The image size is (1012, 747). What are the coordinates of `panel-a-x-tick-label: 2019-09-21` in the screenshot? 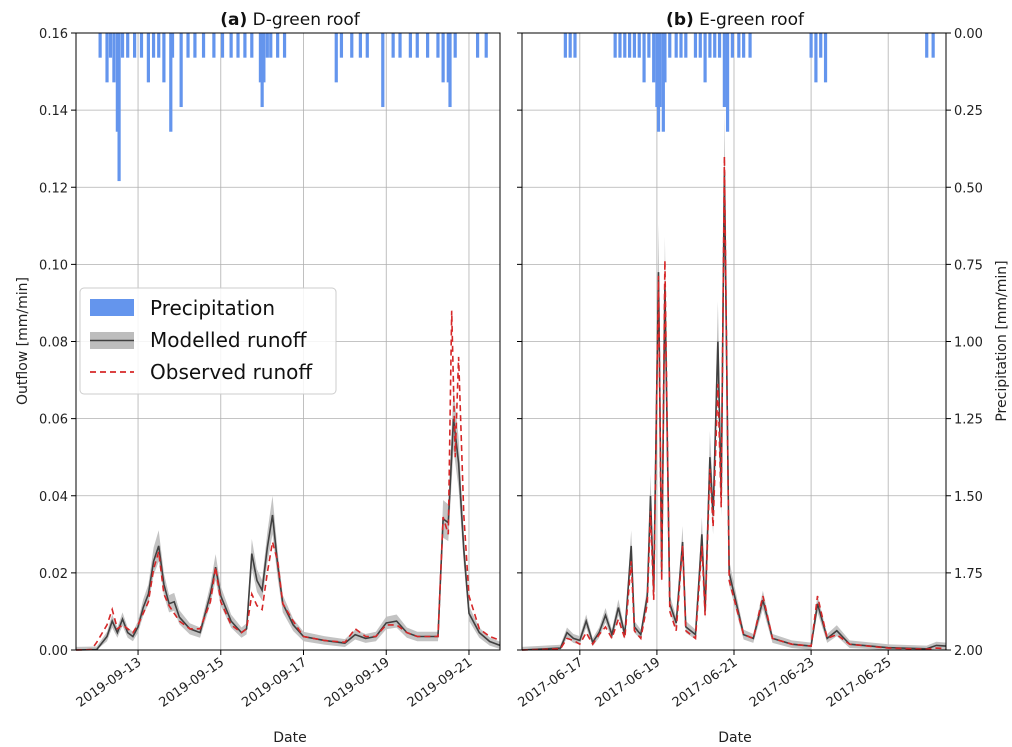 It's located at (440, 683).